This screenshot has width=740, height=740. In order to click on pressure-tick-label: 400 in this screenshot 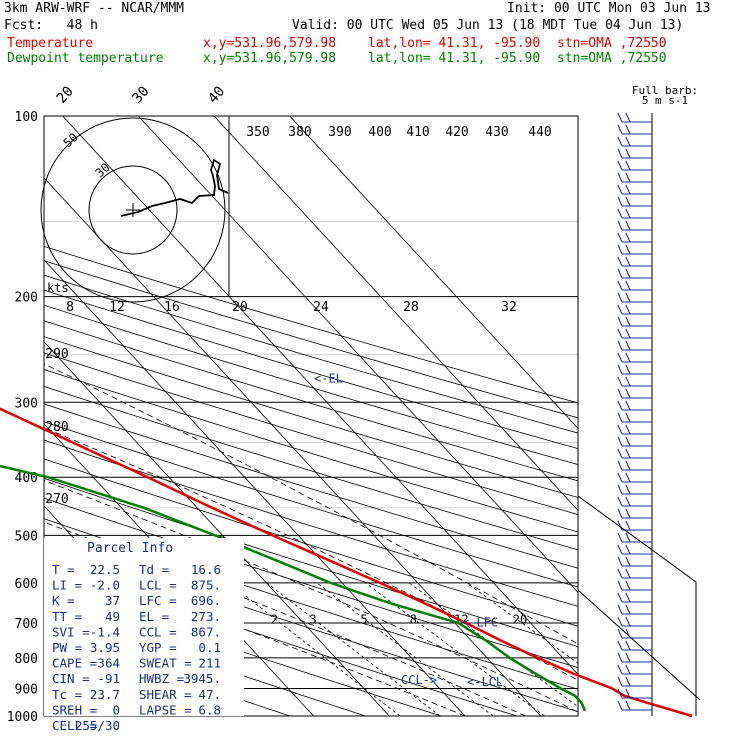, I will do `click(26, 478)`.